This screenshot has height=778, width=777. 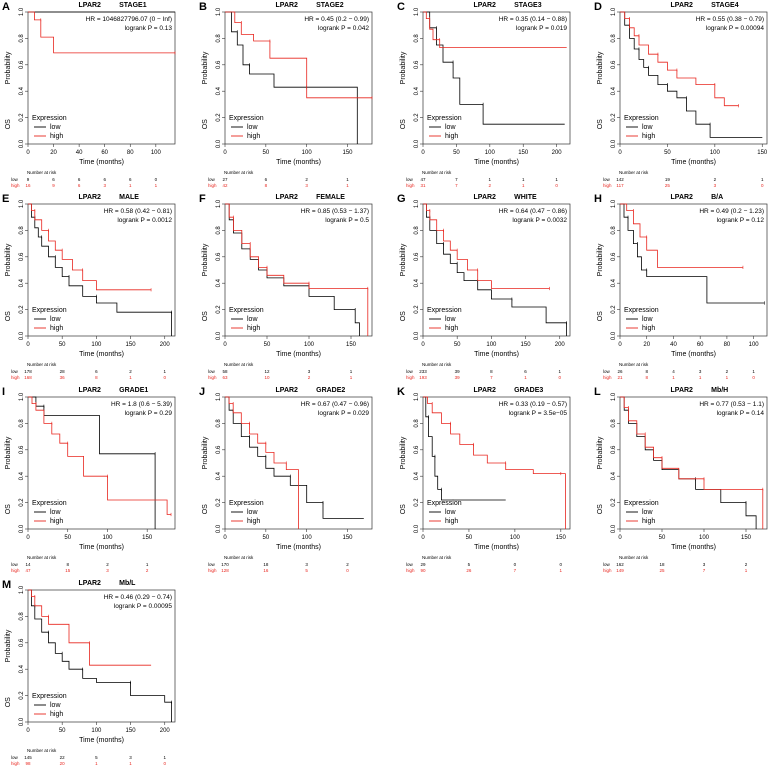 What do you see at coordinates (401, 392) in the screenshot?
I see `panel-letter: K` at bounding box center [401, 392].